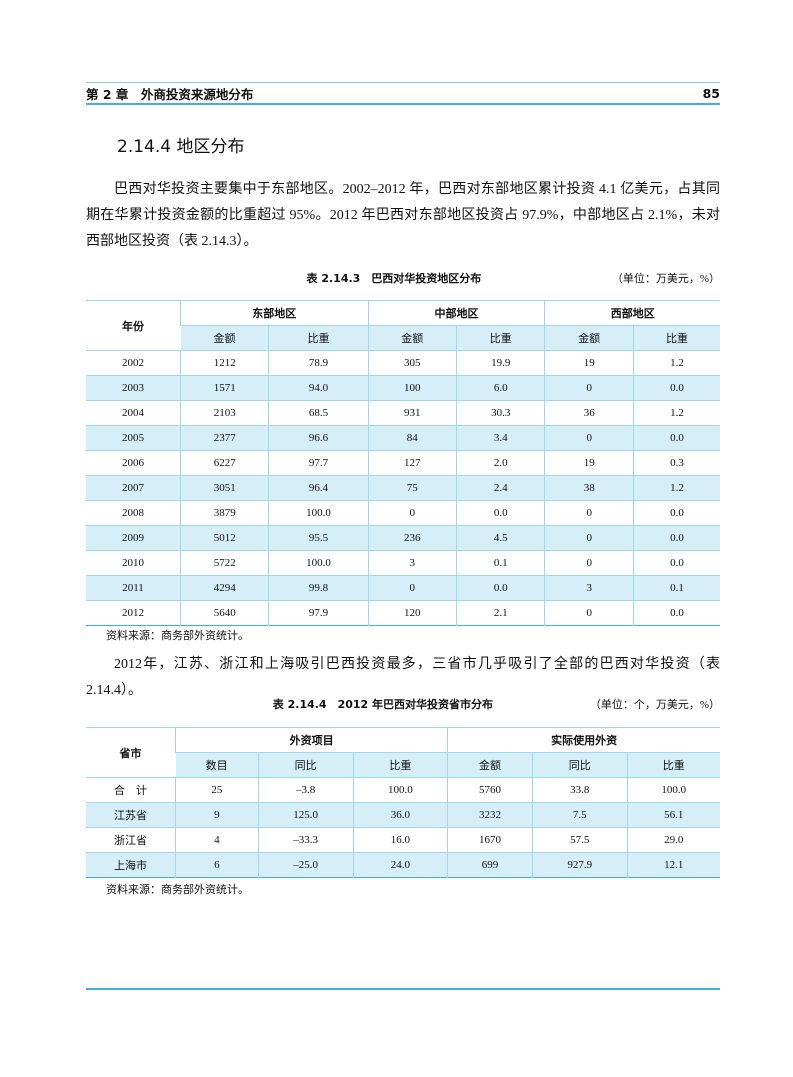 The width and height of the screenshot is (793, 1077). What do you see at coordinates (133, 588) in the screenshot?
I see `row-label: 2011` at bounding box center [133, 588].